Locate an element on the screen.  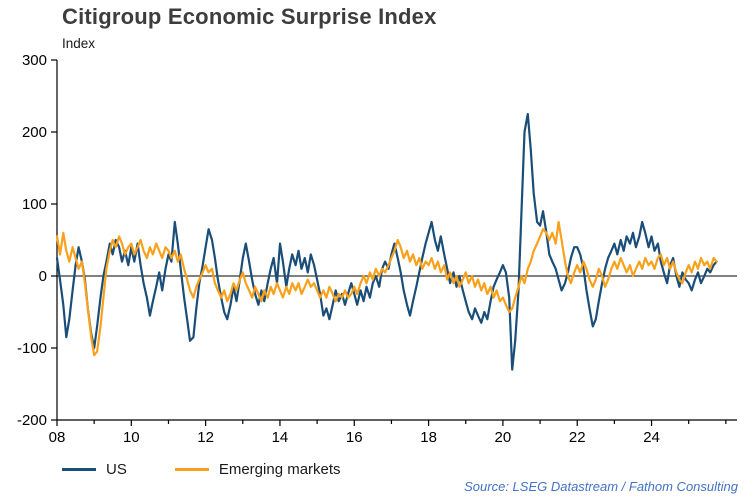
y-tick-label: -100 is located at coordinates (32, 348).